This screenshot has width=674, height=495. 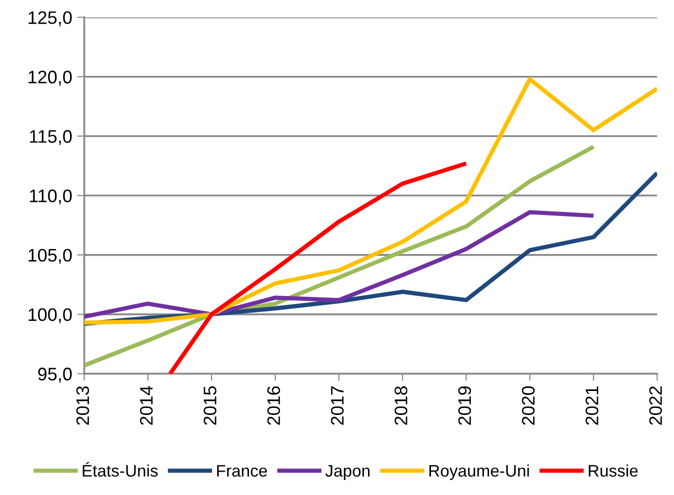 What do you see at coordinates (347, 472) in the screenshot?
I see `legend-label: Japon` at bounding box center [347, 472].